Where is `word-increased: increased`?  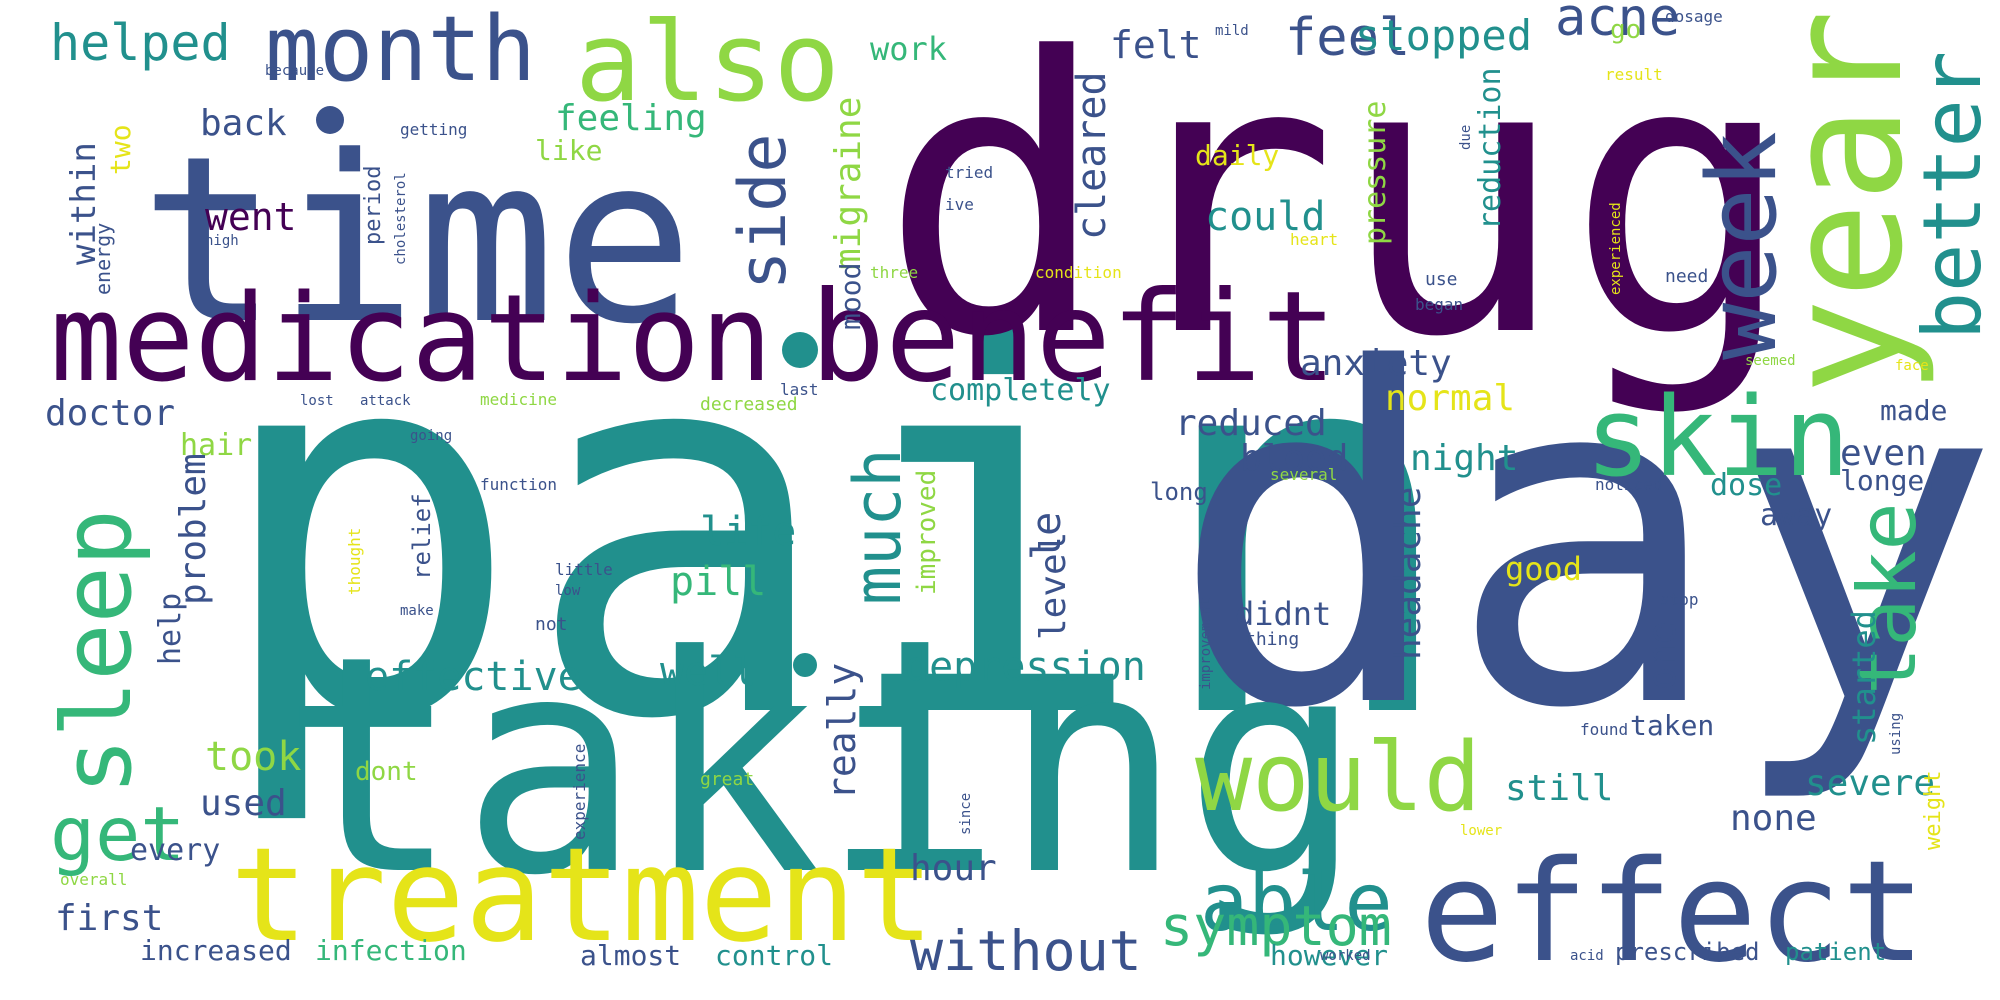 word-increased: increased is located at coordinates (216, 950).